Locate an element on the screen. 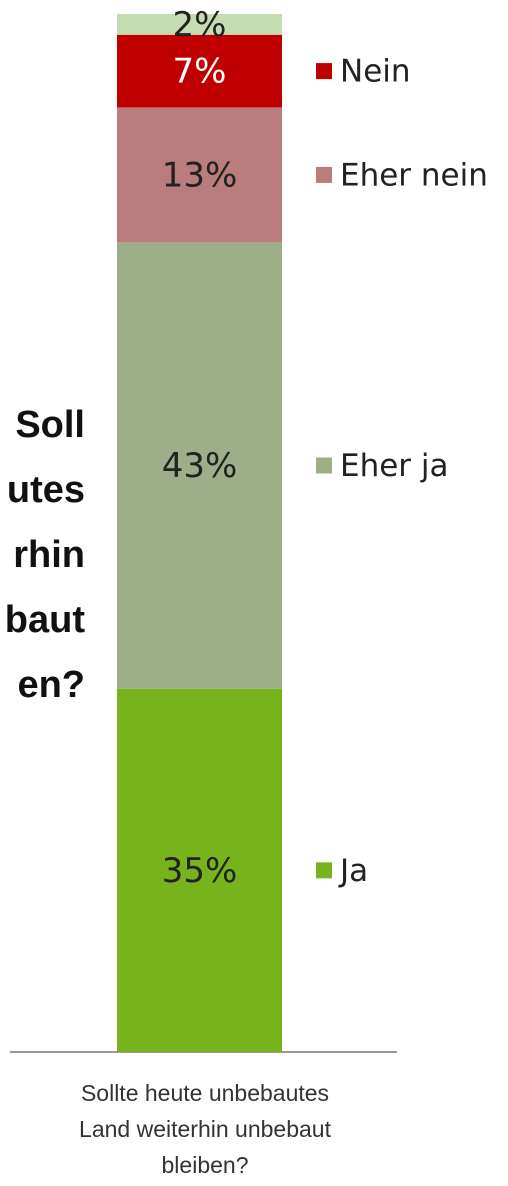  value-label: 7% is located at coordinates (200, 72).